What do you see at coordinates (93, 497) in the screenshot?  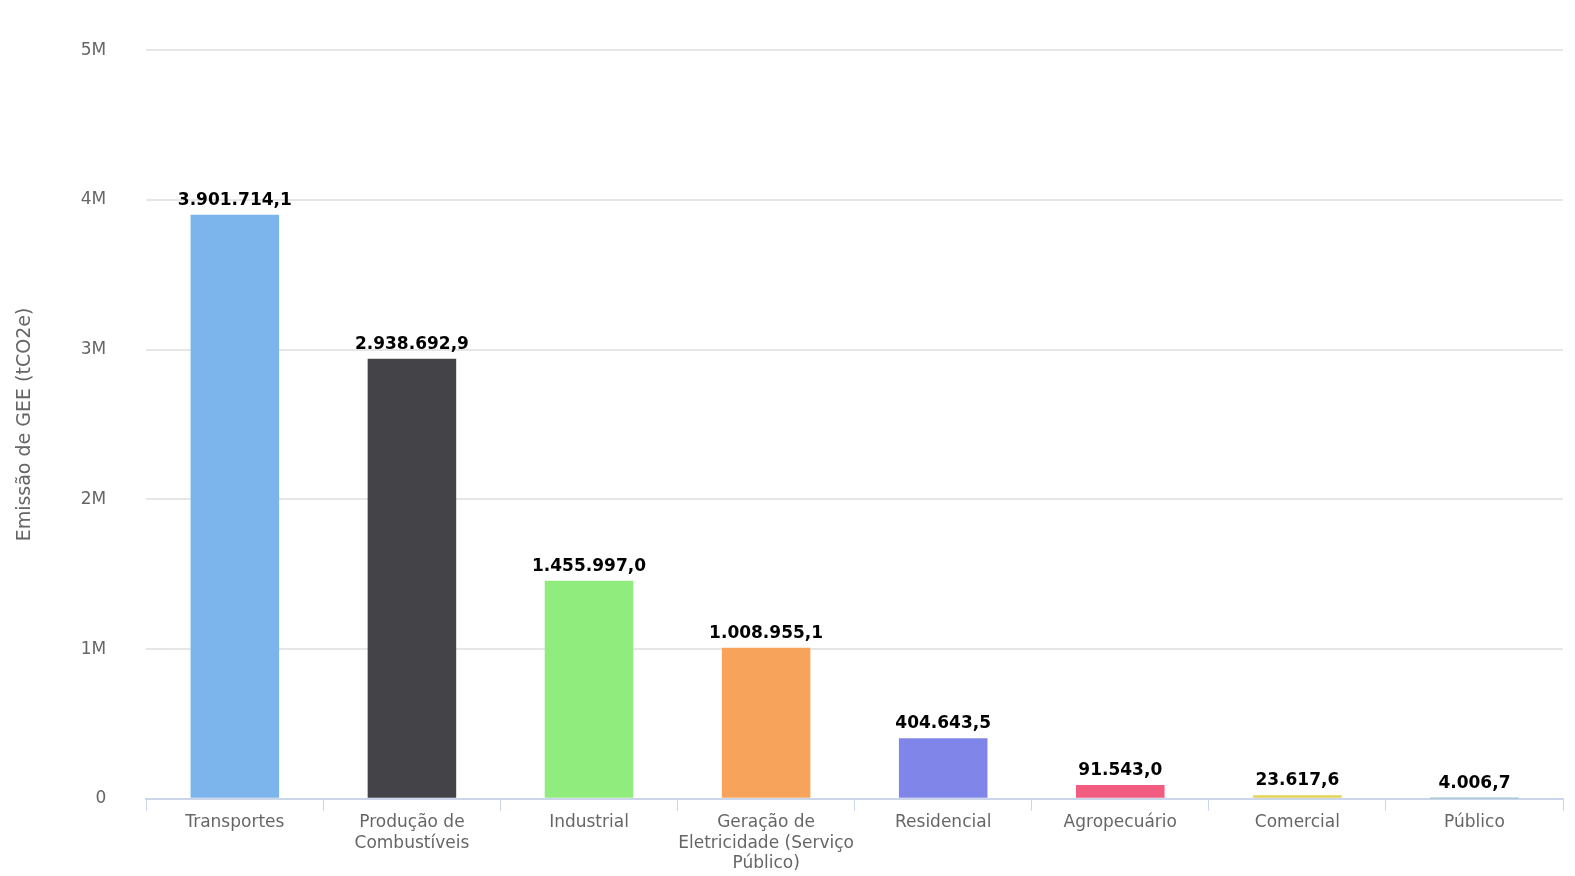 I see `y-tick-label: 2M` at bounding box center [93, 497].